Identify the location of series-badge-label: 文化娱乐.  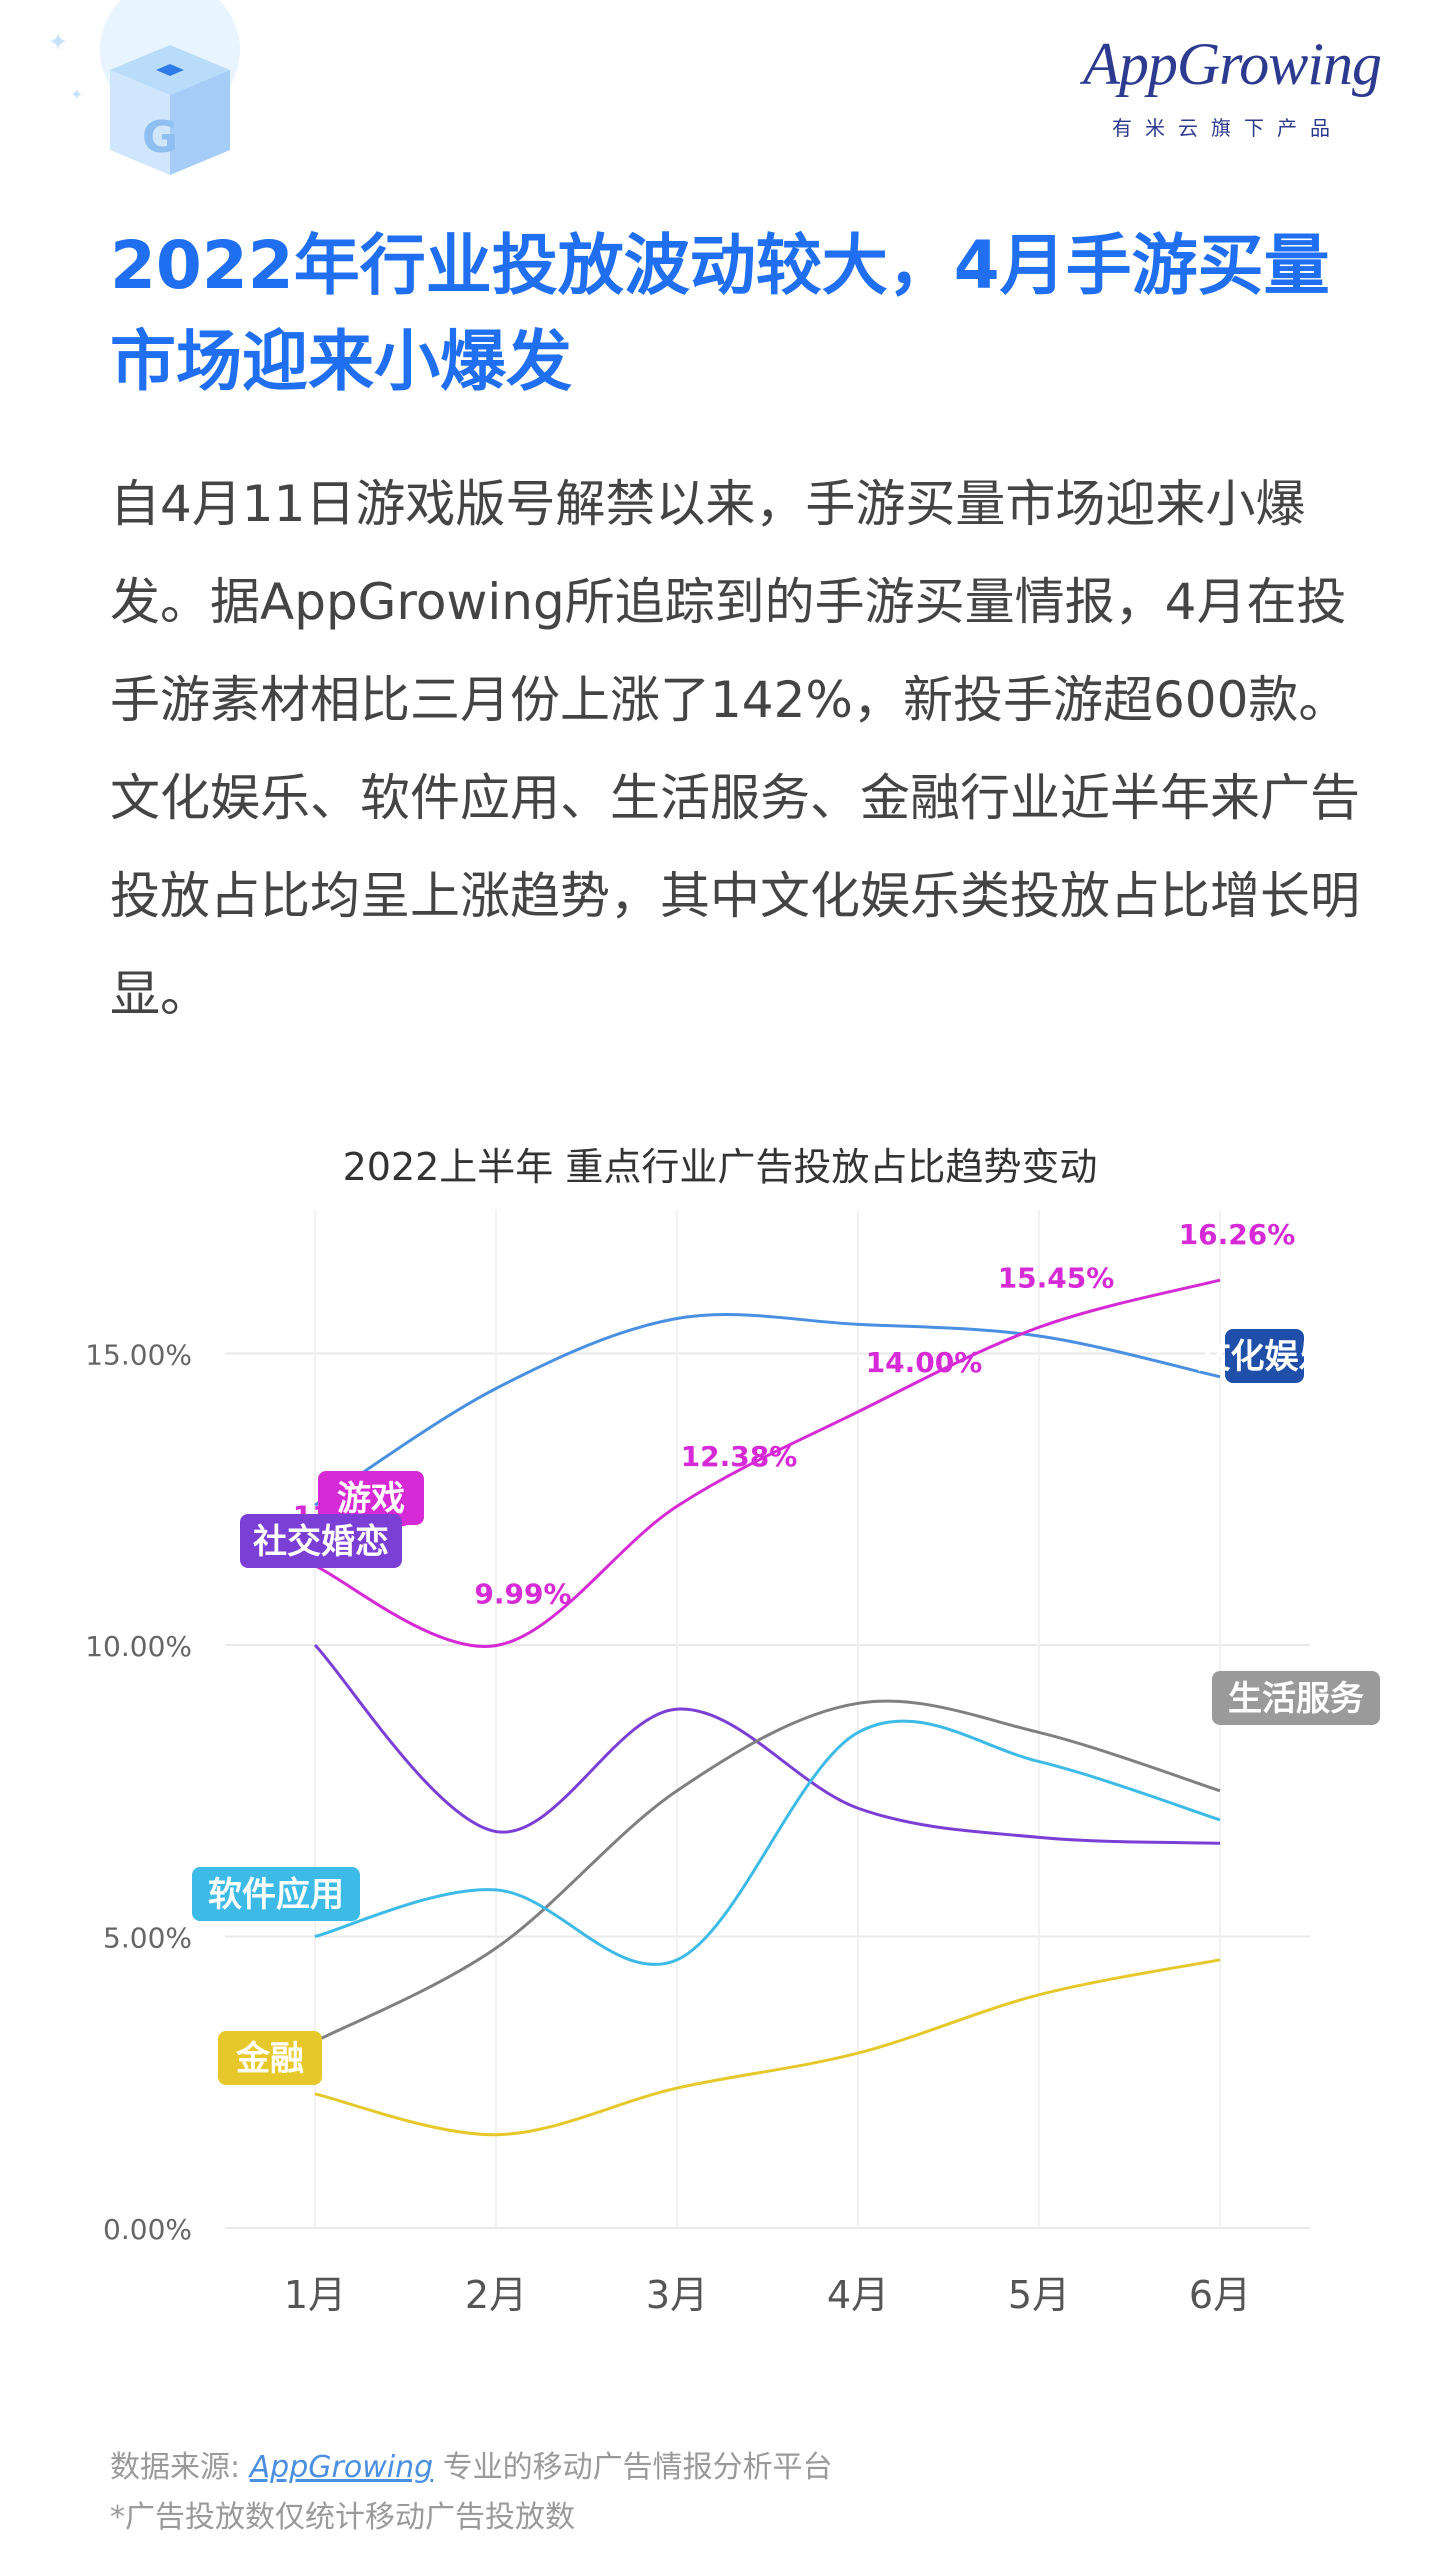
(1265, 1357).